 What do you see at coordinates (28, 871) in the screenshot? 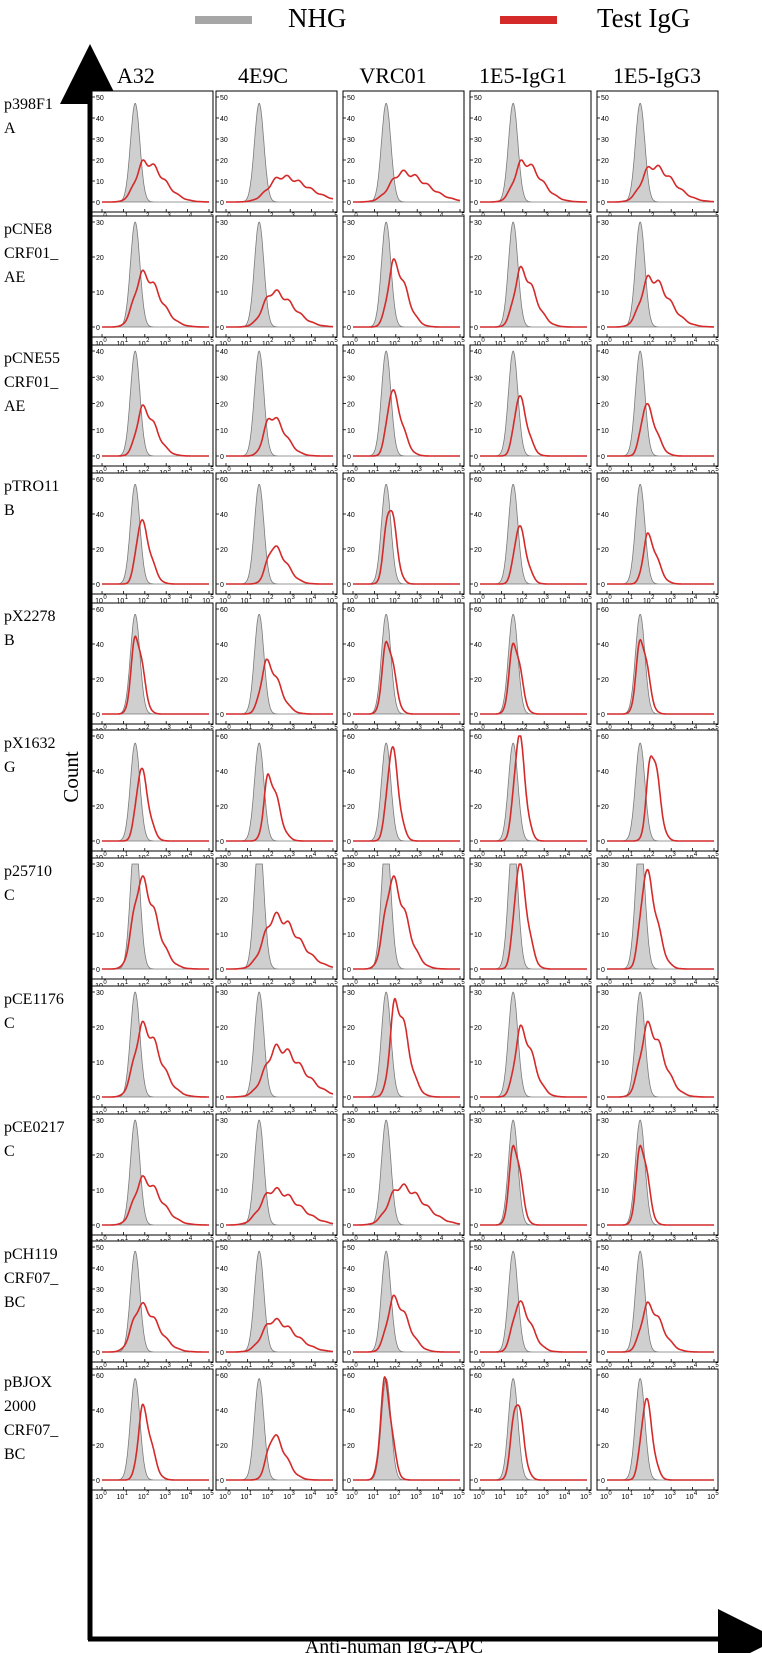
I see `row-label-line: p25710` at bounding box center [28, 871].